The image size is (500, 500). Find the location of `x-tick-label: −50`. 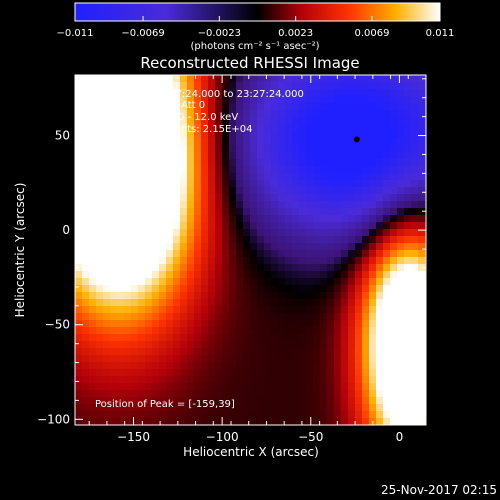

x-tick-label: −50 is located at coordinates (310, 437).